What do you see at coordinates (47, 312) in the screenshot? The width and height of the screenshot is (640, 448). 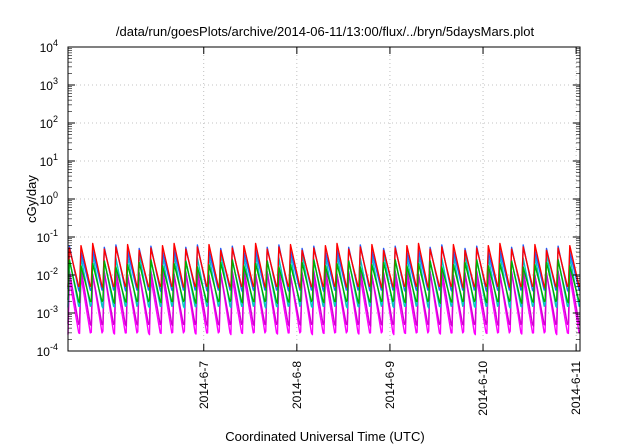 I see `y-tick-label: 10⁻³` at bounding box center [47, 312].